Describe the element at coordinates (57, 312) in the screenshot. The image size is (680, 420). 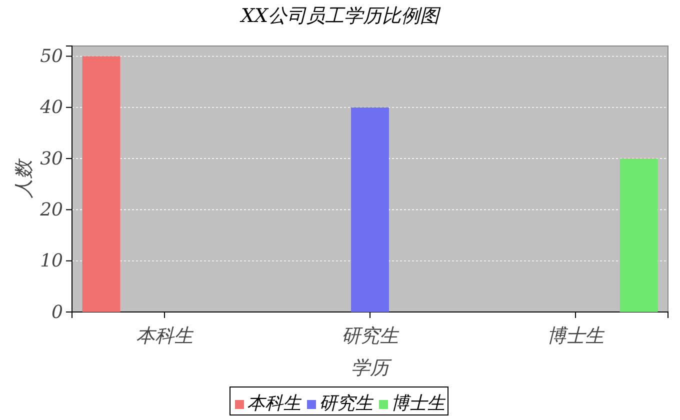
I see `y-tick-label: 0` at that location.